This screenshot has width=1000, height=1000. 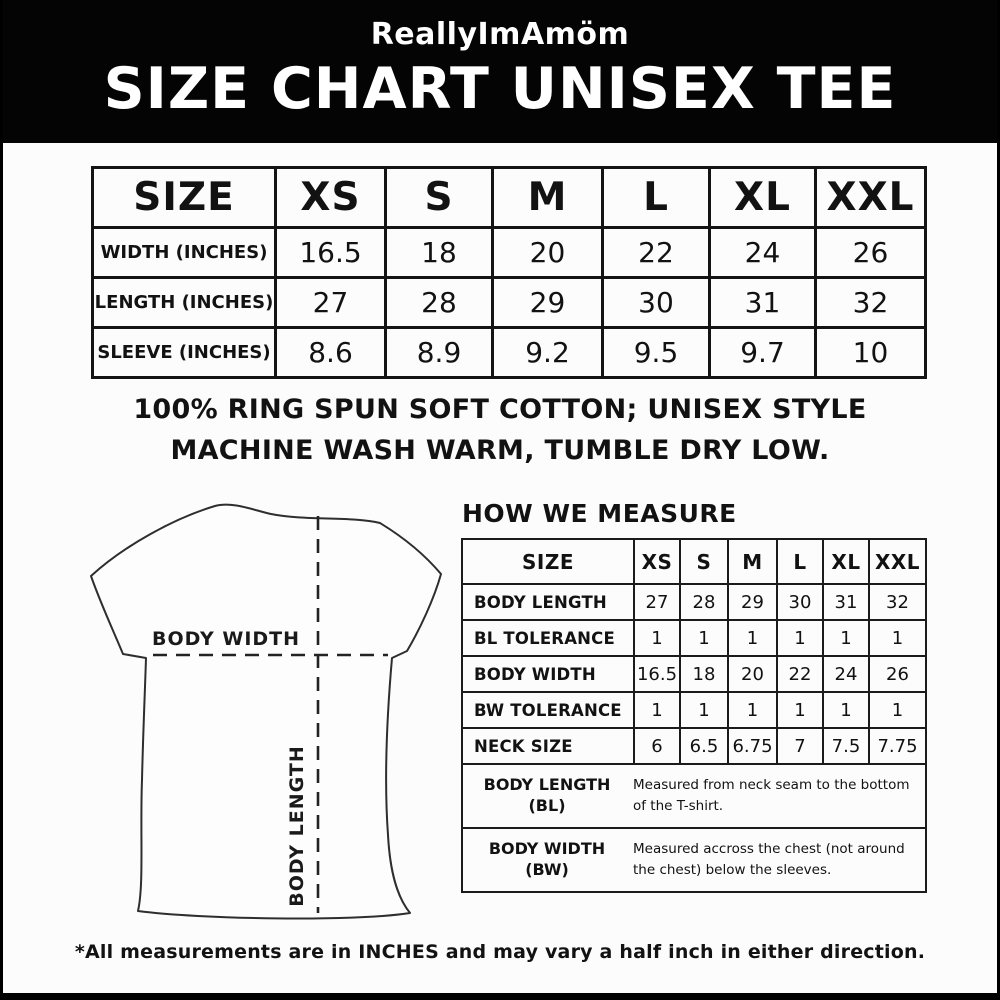 I want to click on row-label: LENGTH (INCHES), so click(x=184, y=302).